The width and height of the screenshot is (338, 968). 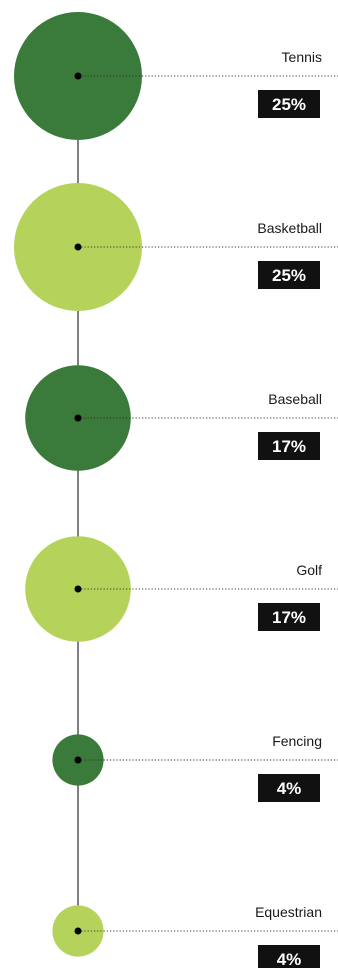 I want to click on value-label-golf: 17%, so click(x=289, y=617).